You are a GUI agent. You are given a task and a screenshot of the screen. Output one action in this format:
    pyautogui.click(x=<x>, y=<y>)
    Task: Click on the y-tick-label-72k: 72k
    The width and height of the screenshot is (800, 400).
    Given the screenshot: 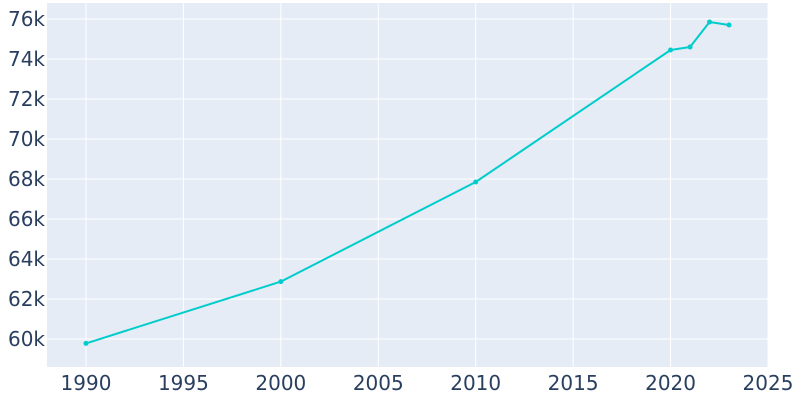 What is the action you would take?
    pyautogui.click(x=26, y=99)
    